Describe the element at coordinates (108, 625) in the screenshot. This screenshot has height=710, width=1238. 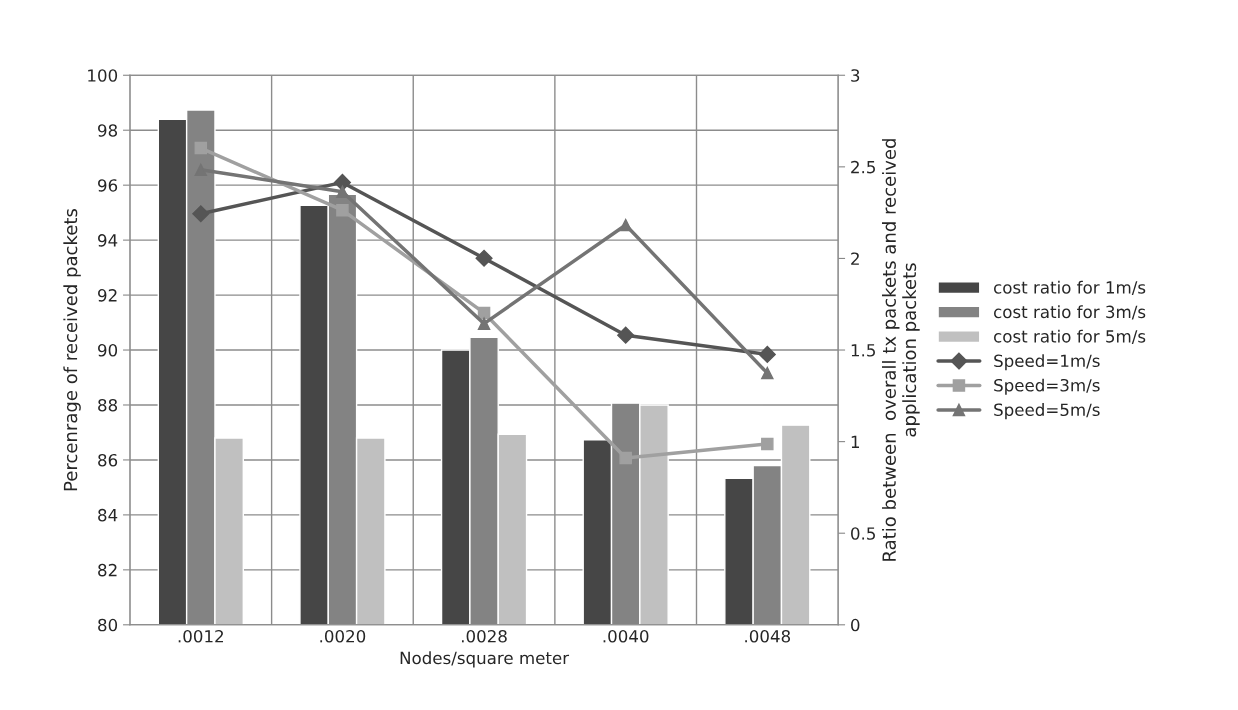
I see `y-tick-label: 80` at that location.